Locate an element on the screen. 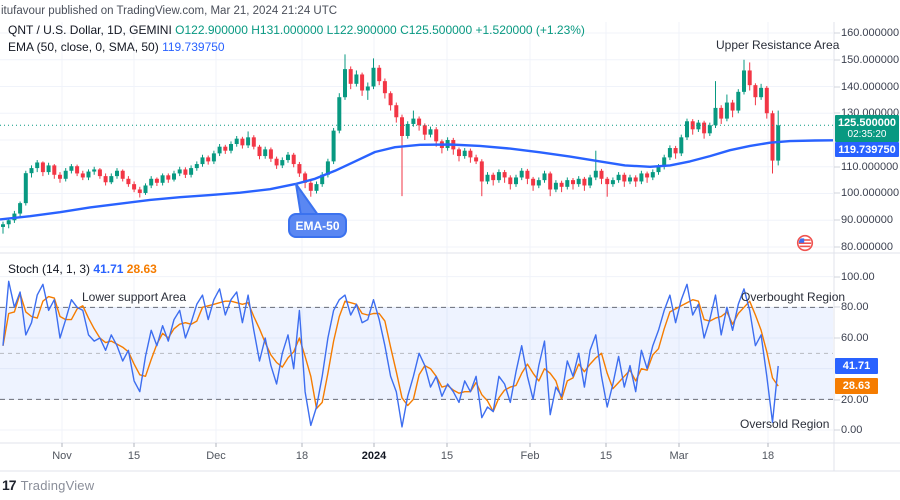  time-axis-label: Dec is located at coordinates (216, 456).